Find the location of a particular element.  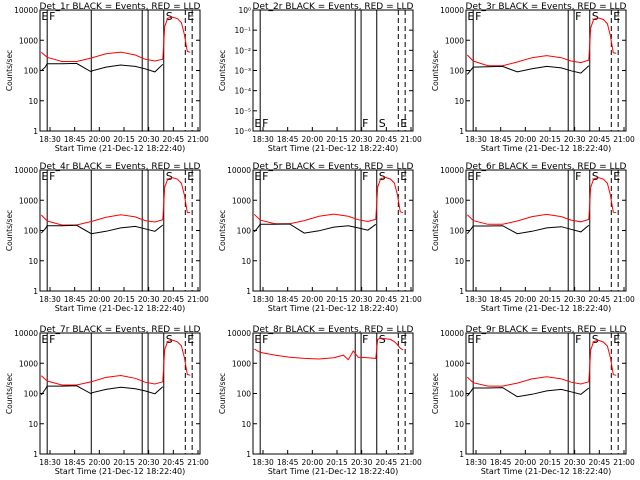

panel-title: Det_1r BLACK = Events, RED = LLD is located at coordinates (120, 7).